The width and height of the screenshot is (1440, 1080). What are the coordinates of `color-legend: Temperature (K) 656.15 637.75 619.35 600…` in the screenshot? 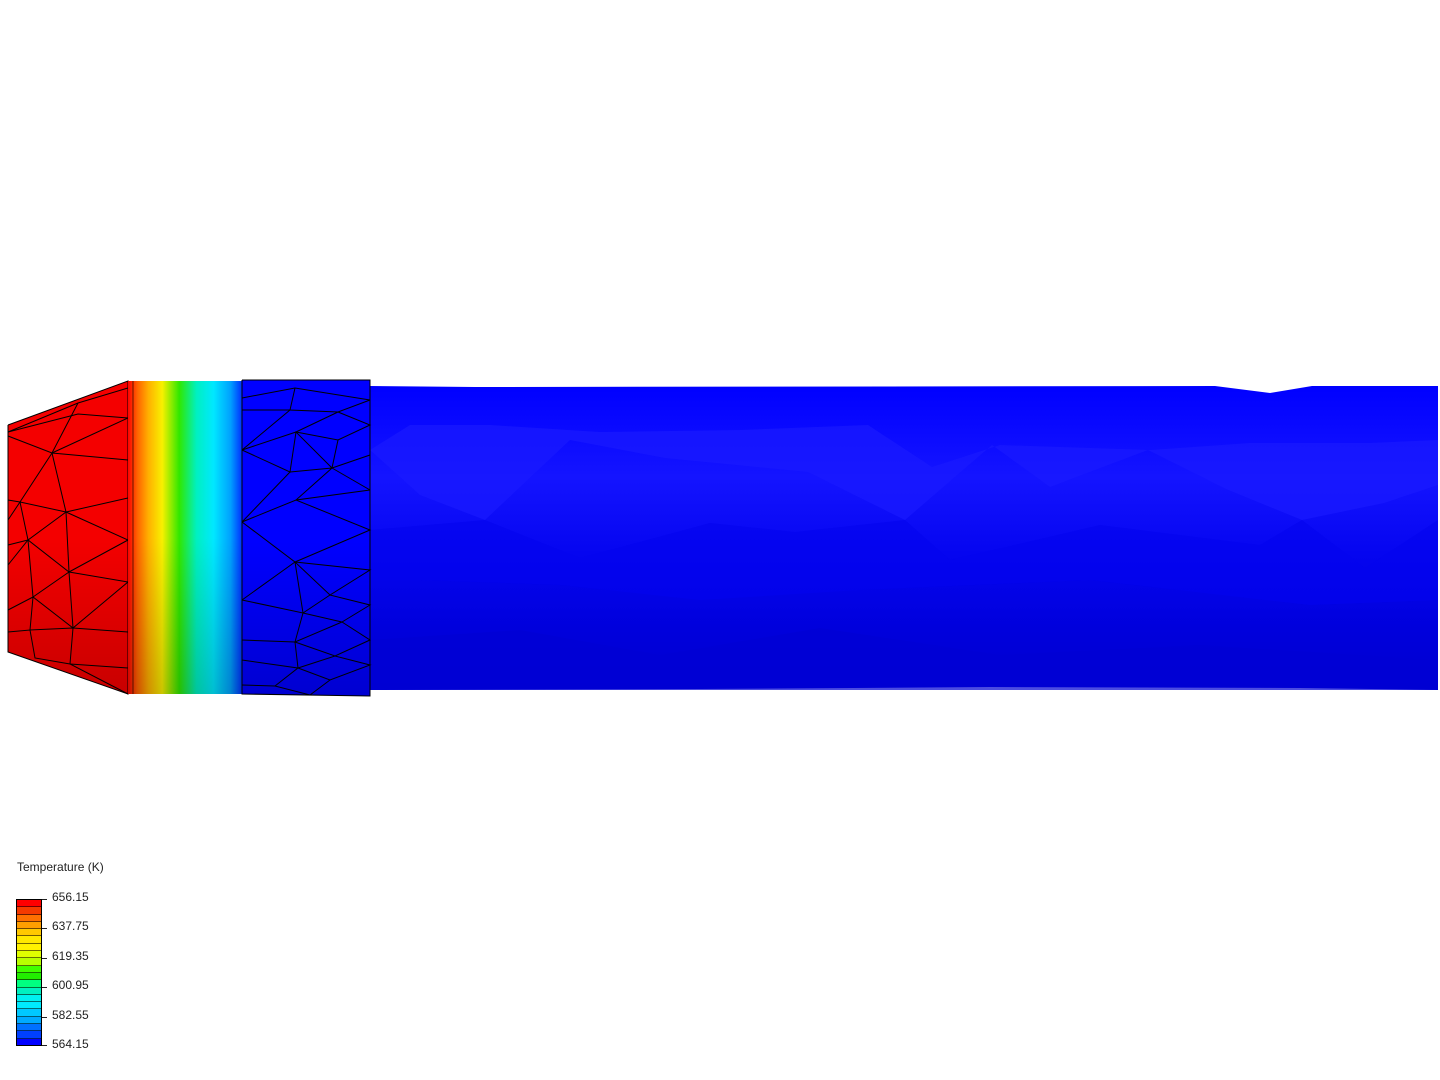 It's located at (100, 960).